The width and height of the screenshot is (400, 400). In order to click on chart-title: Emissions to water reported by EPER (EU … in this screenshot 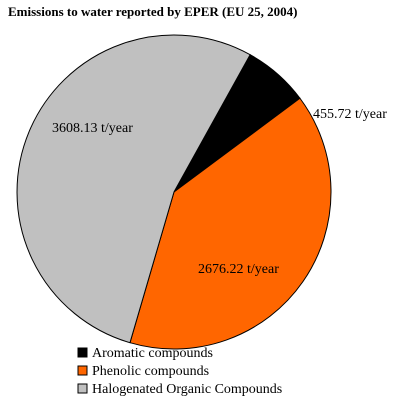, I will do `click(153, 11)`.